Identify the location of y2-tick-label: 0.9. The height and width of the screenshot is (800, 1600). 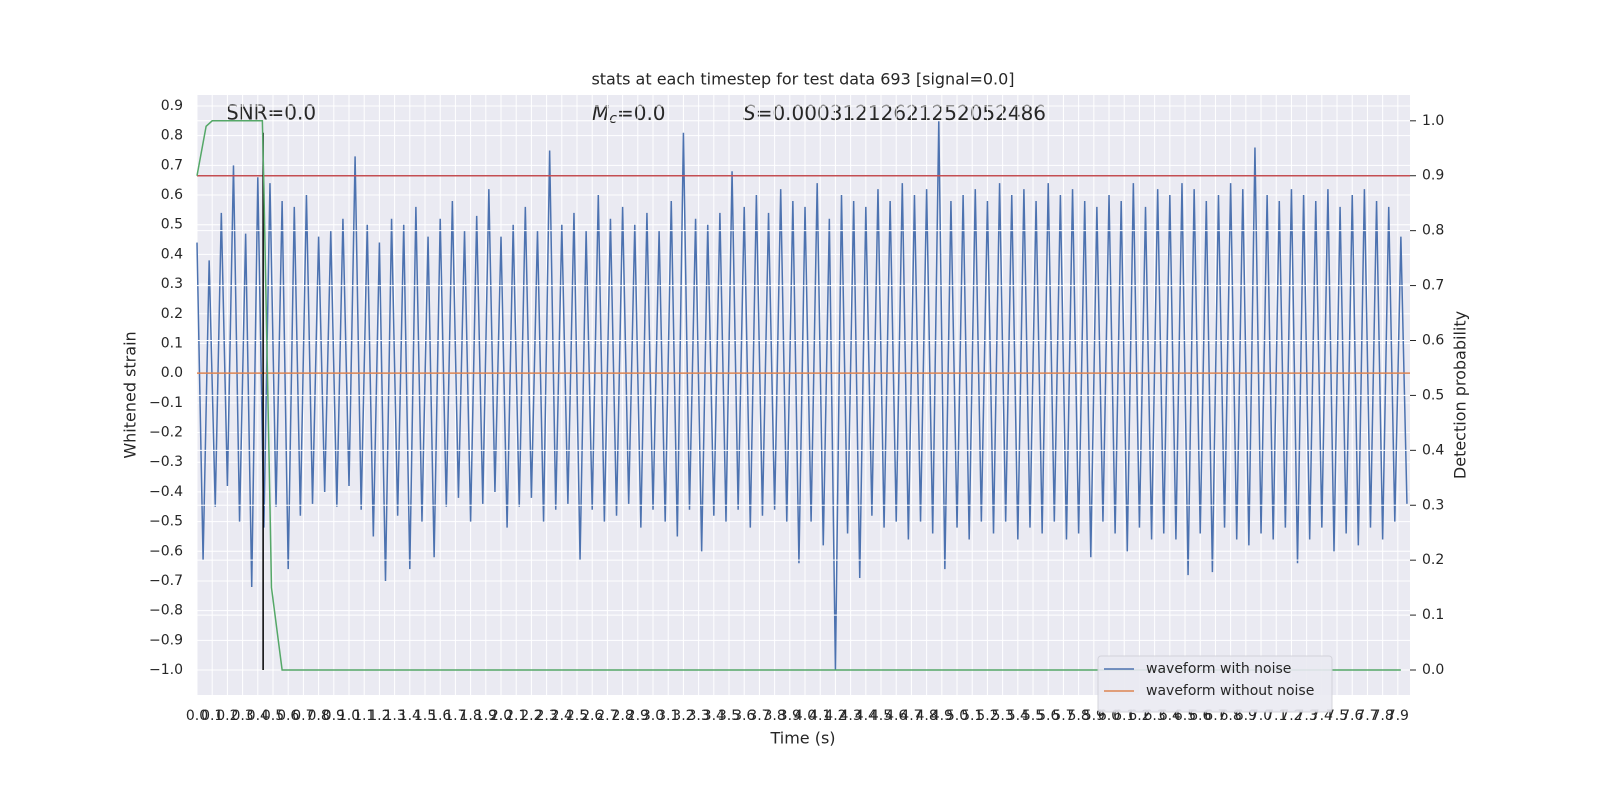
(1433, 176).